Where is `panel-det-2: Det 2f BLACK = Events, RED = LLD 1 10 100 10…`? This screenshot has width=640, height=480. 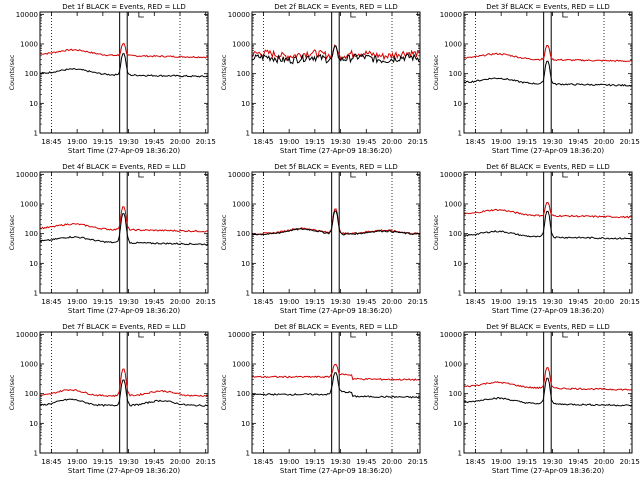
panel-det-2: Det 2f BLACK = Events, RED = LLD 1 10 100 10… is located at coordinates (324, 79).